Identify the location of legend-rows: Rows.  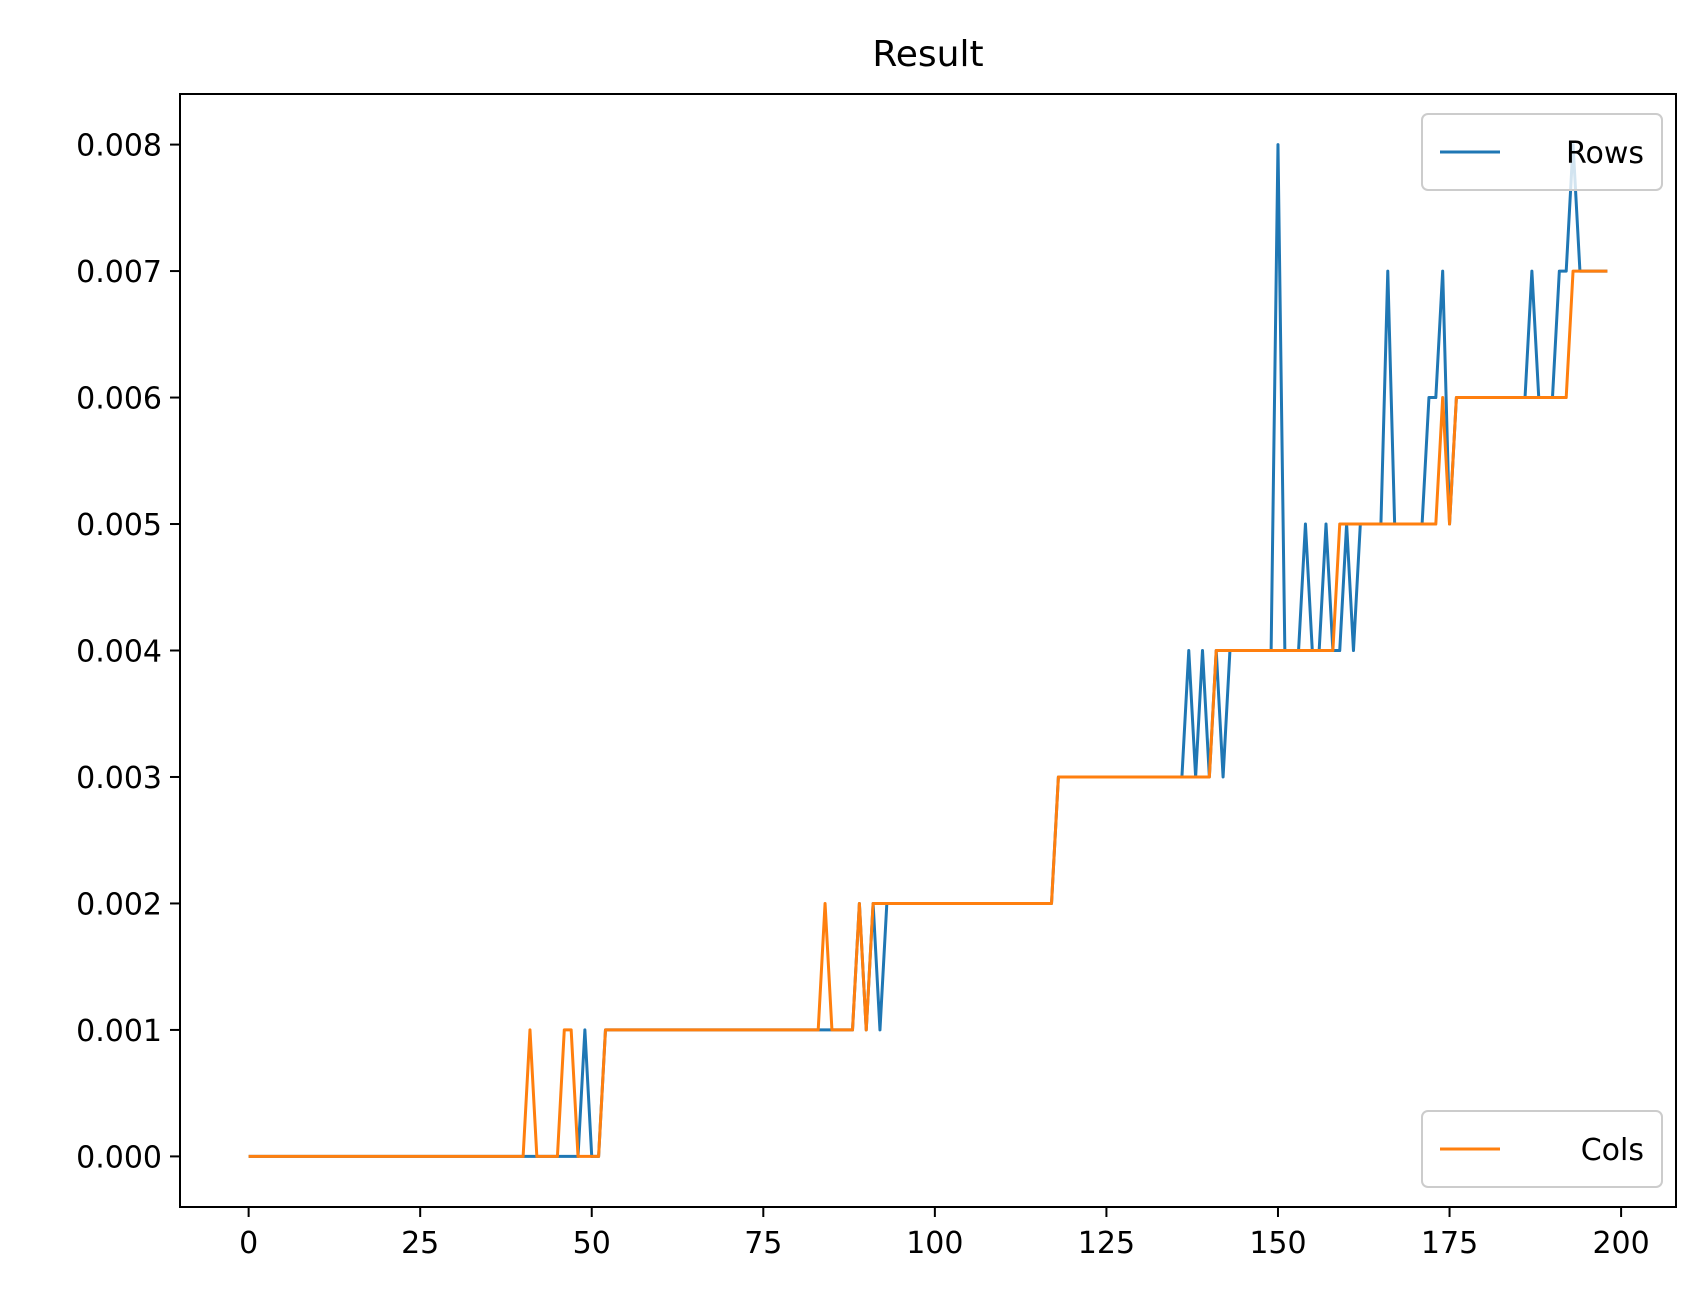
(1542, 152).